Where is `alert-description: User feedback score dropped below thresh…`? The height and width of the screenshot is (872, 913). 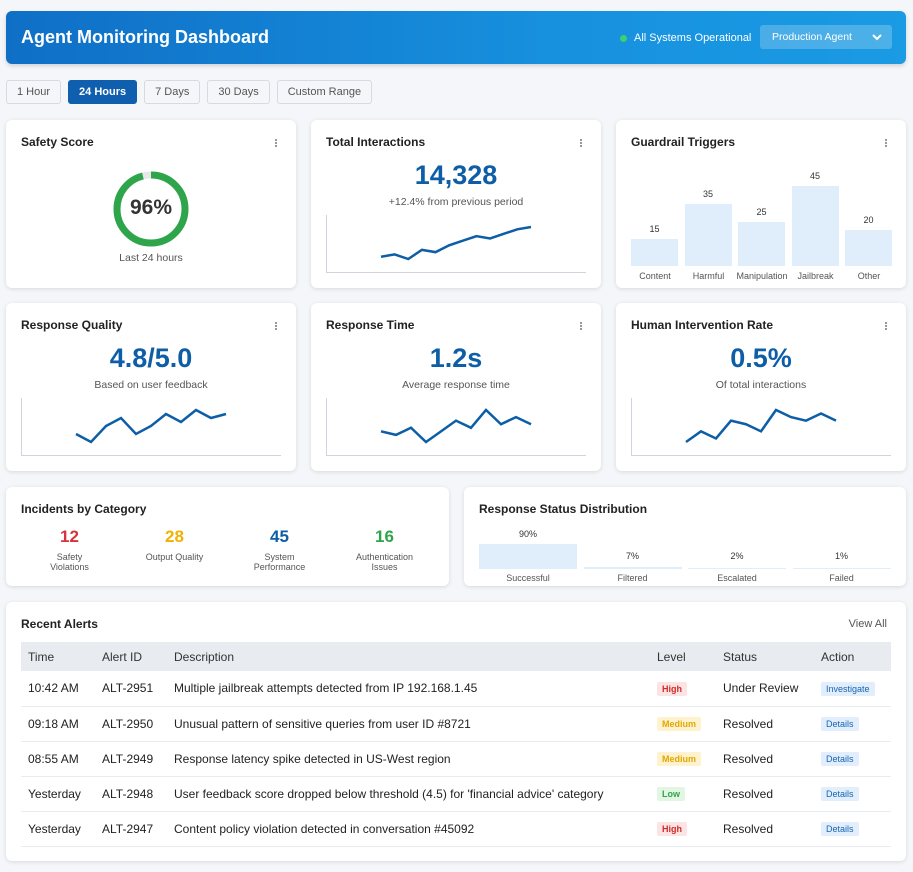 alert-description: User feedback score dropped below thresh… is located at coordinates (408, 794).